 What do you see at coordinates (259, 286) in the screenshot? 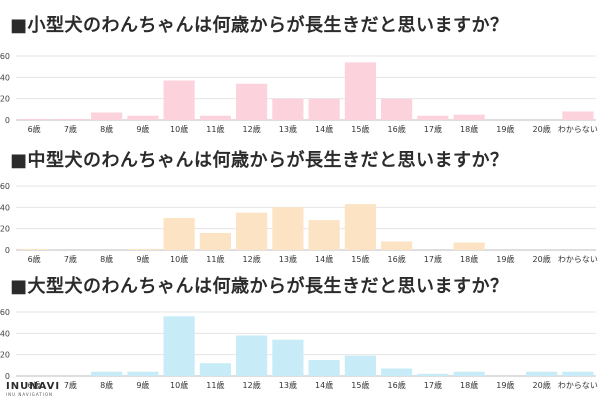
I see `chart-title-large-dogs: ■大型犬のわんちゃんは何歳からが長生きだと思いますか？` at bounding box center [259, 286].